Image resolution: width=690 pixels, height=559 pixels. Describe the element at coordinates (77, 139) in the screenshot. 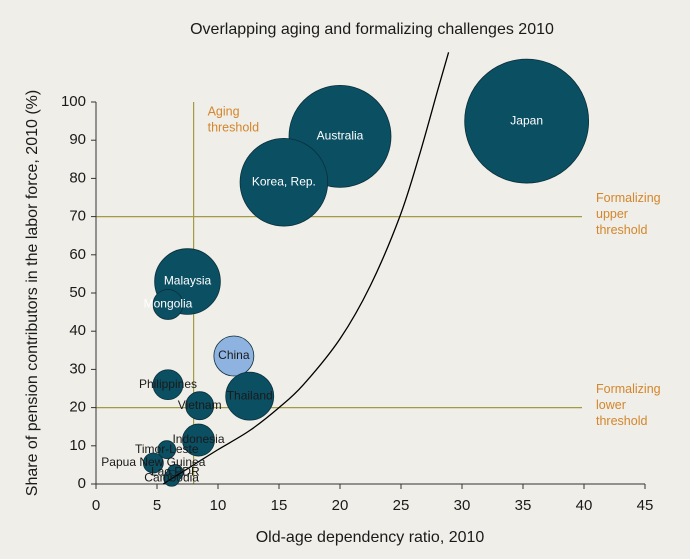

I see `y-tick-label: 90` at that location.